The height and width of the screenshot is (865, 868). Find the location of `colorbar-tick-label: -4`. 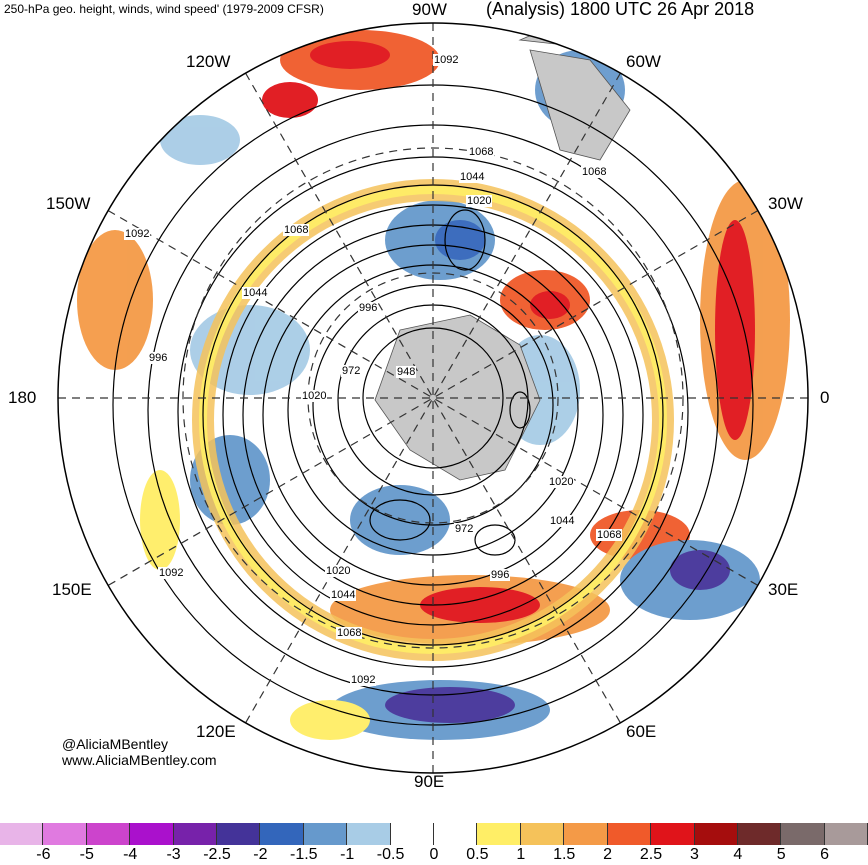

colorbar-tick-label: -4 is located at coordinates (130, 854).